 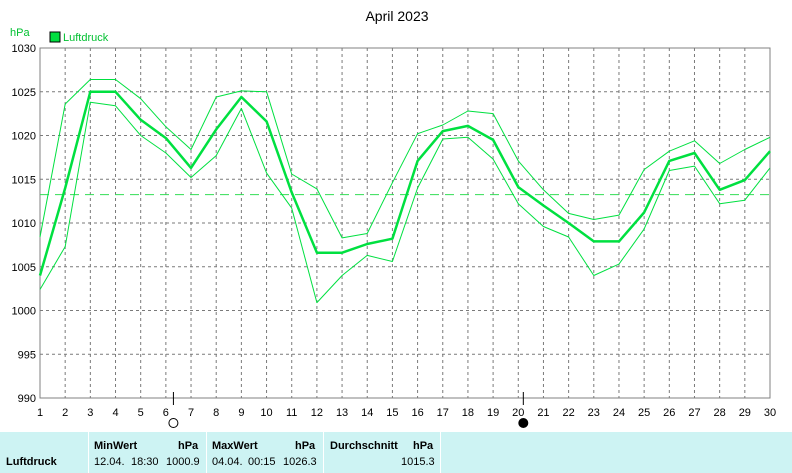 I want to click on x-tick-label: 20, so click(x=518, y=413).